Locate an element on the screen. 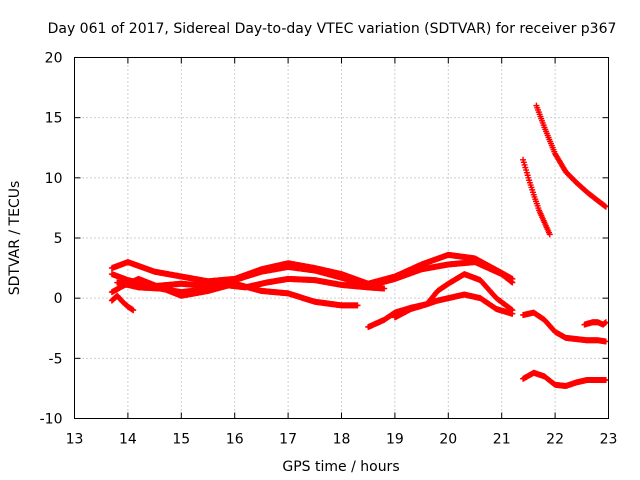 This screenshot has height=480, width=640. x-tick-label: 18 is located at coordinates (342, 440).